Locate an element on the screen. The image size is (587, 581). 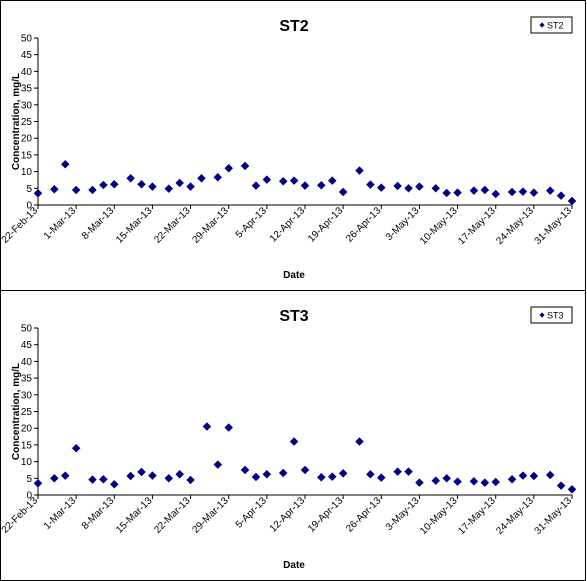
legend-label: ST3 is located at coordinates (555, 316).